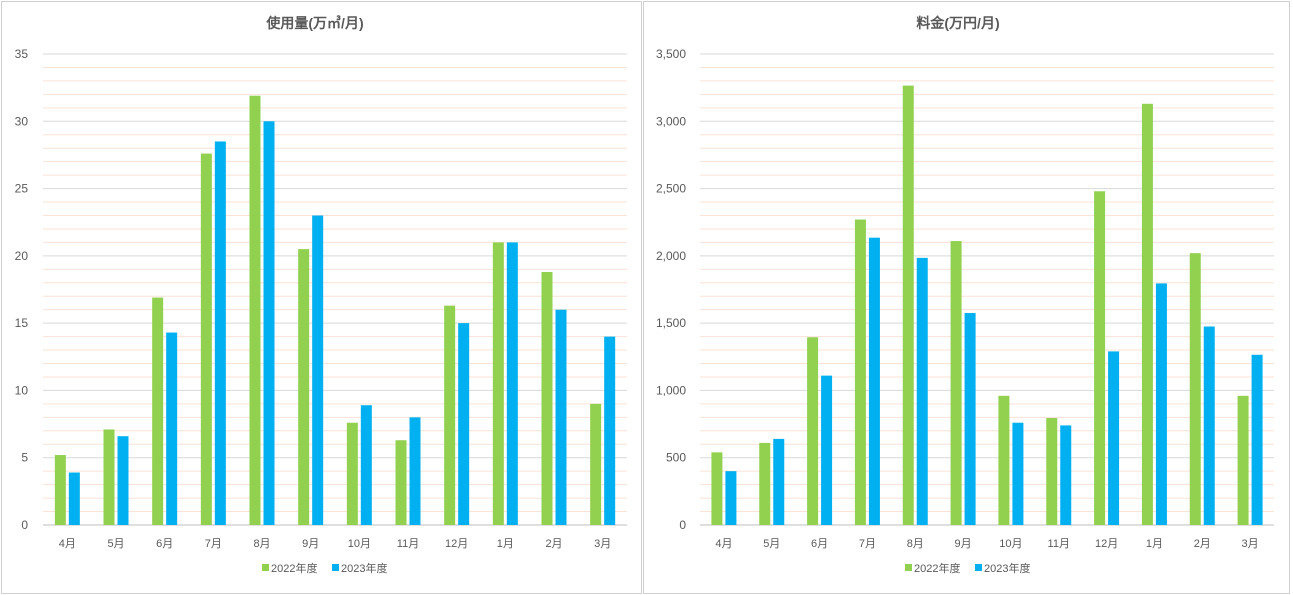 This screenshot has height=595, width=1293. What do you see at coordinates (874, 381) in the screenshot?
I see `bar-2023年度-7月` at bounding box center [874, 381].